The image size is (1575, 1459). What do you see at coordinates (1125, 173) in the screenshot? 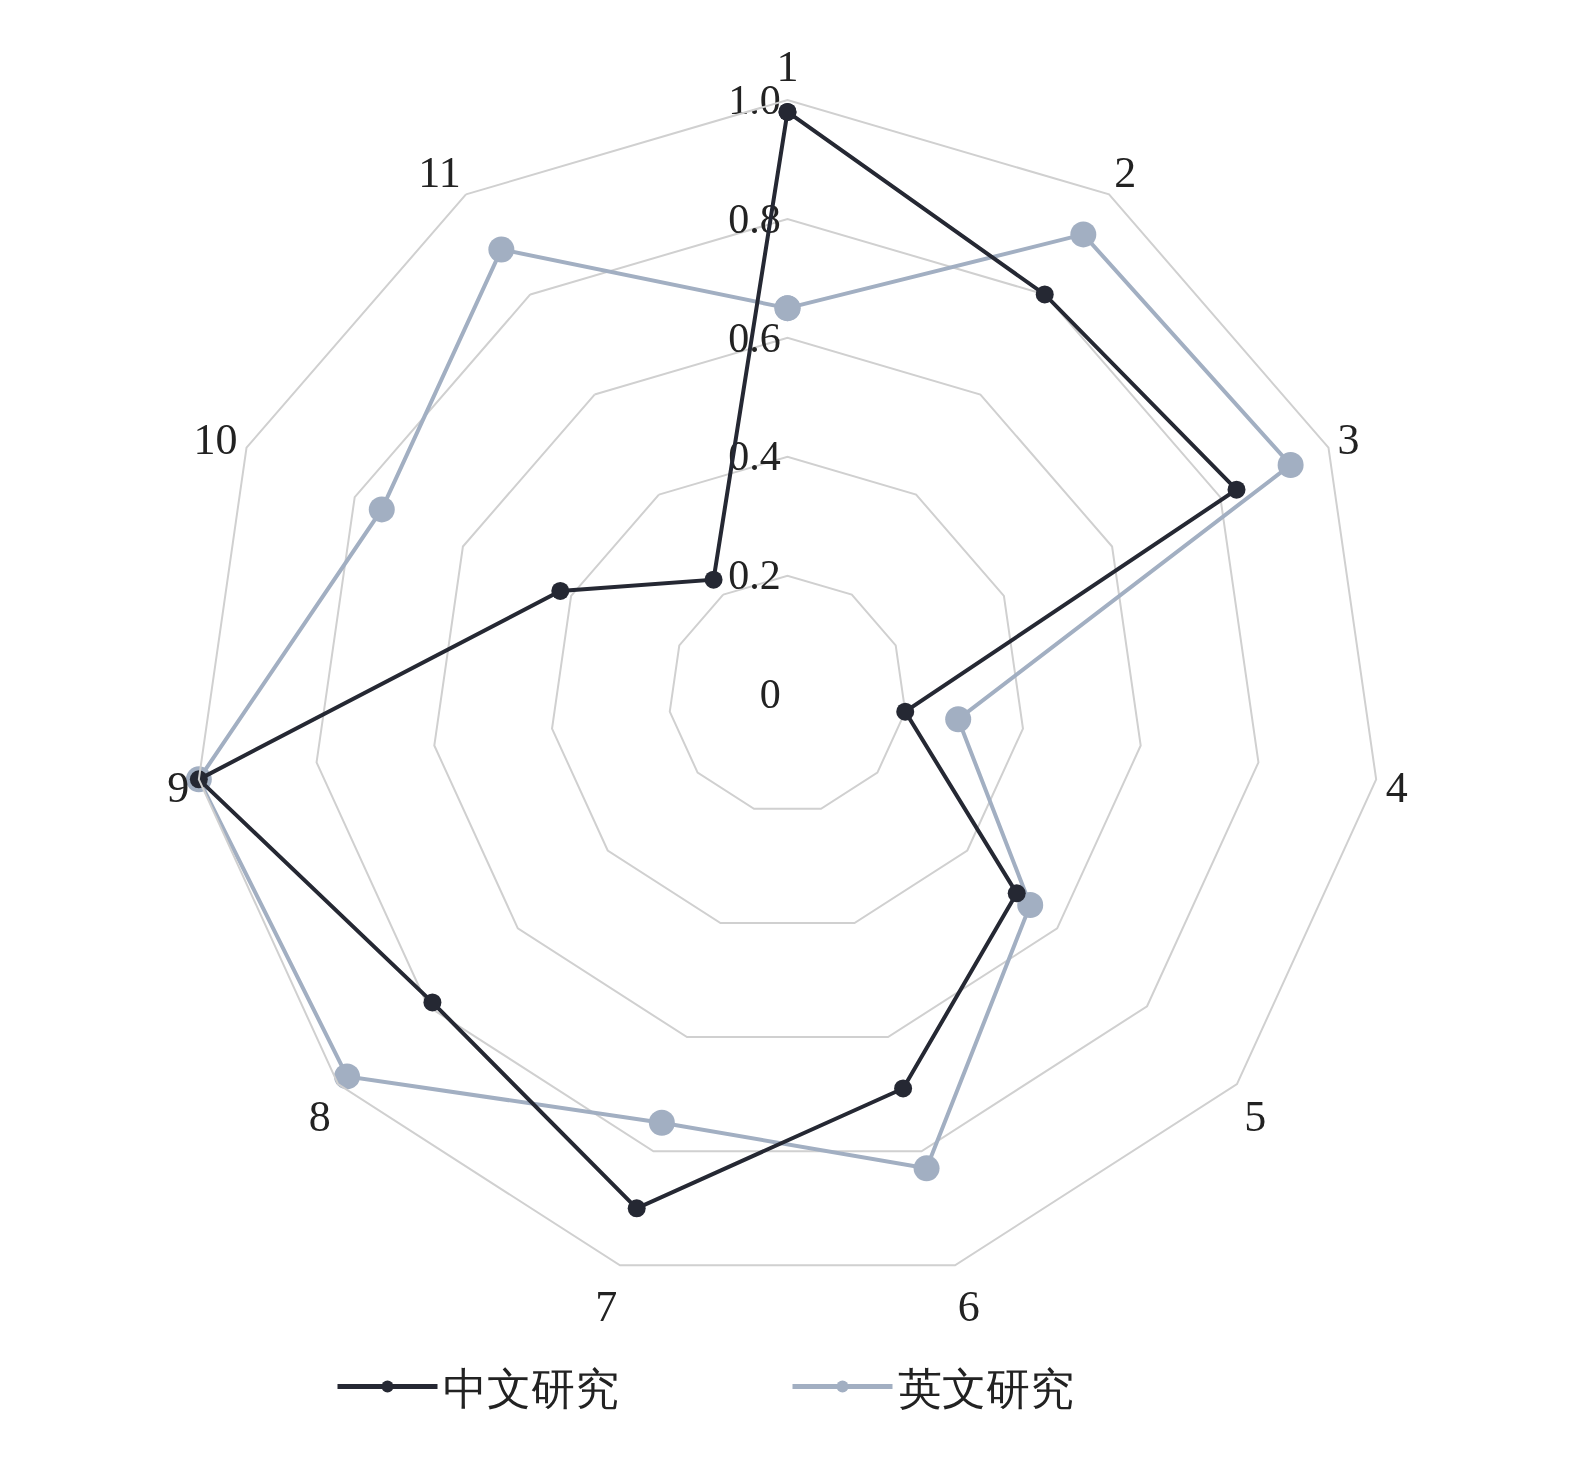
I see `spoke-label: 2` at bounding box center [1125, 173].